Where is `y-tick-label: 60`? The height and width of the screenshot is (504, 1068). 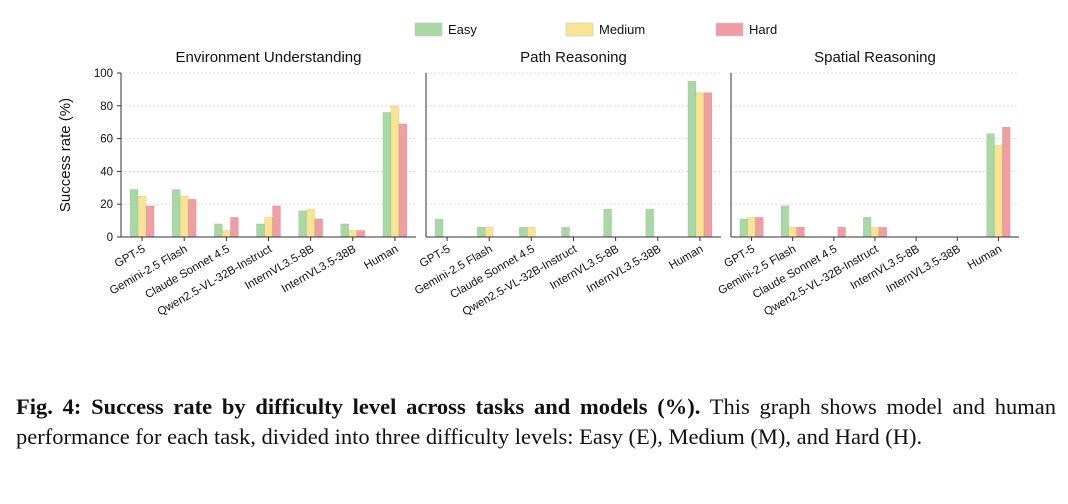
y-tick-label: 60 is located at coordinates (106, 140).